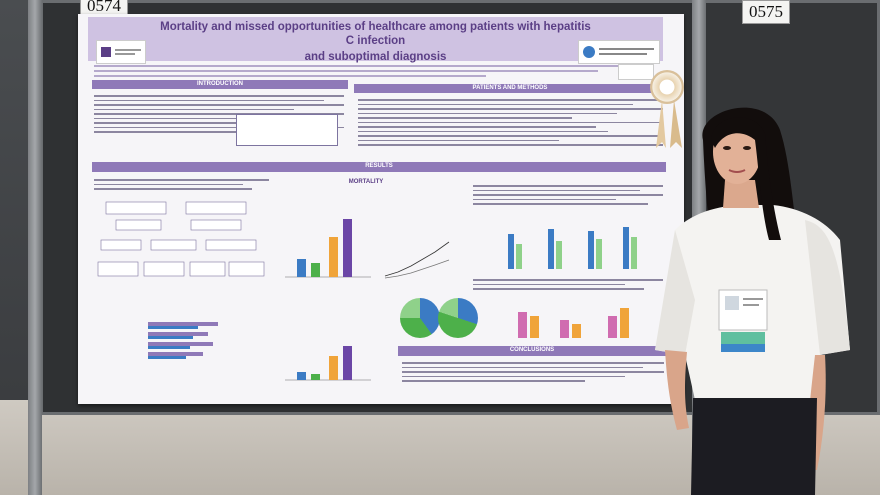 This screenshot has width=880, height=495. Describe the element at coordinates (379, 167) in the screenshot. I see `section-results: RESULTS` at that location.